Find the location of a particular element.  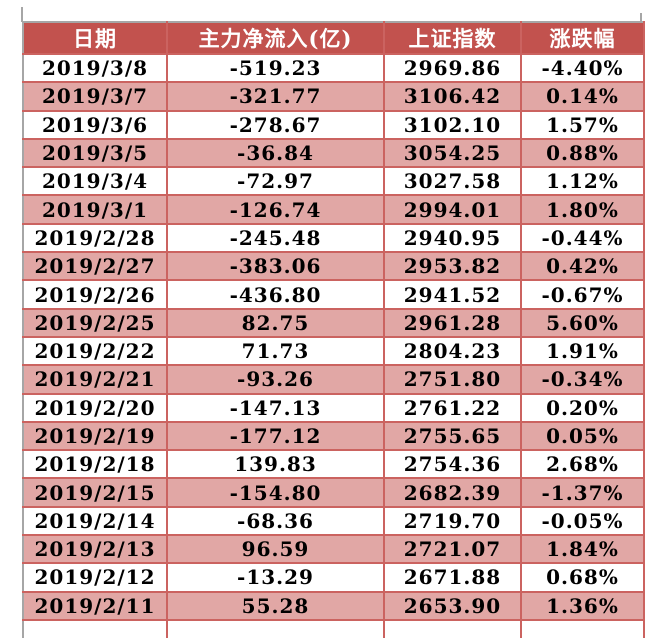

cell-change: 1.57% is located at coordinates (582, 125).